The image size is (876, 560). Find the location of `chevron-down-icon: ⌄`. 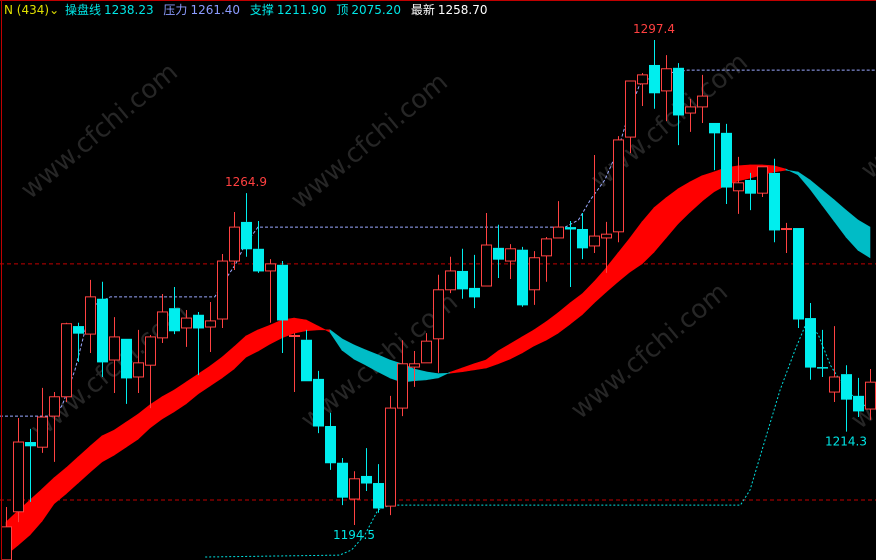

chevron-down-icon: ⌄ is located at coordinates (54, 10).